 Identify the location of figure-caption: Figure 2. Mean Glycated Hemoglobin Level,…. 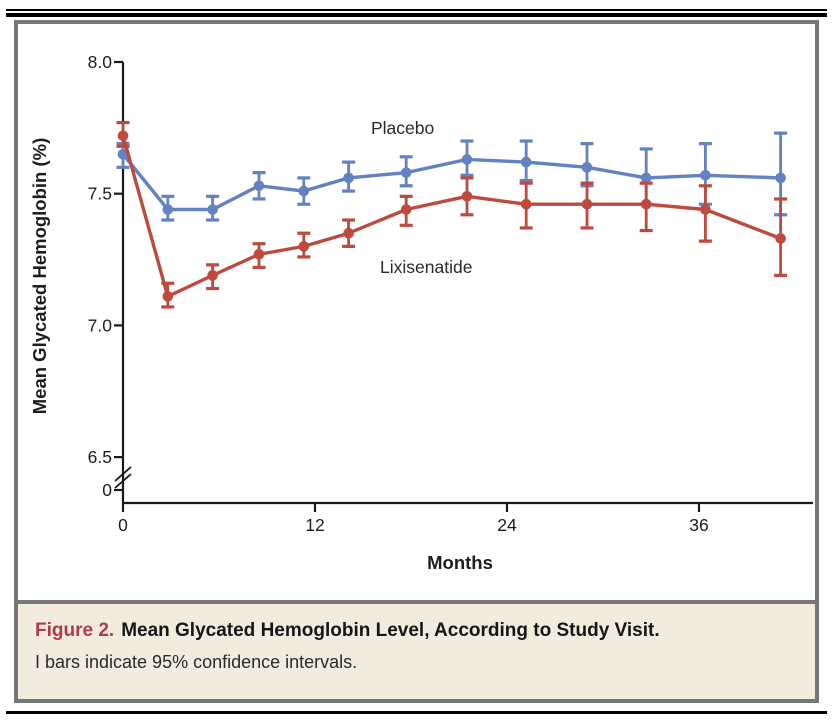
(416, 651).